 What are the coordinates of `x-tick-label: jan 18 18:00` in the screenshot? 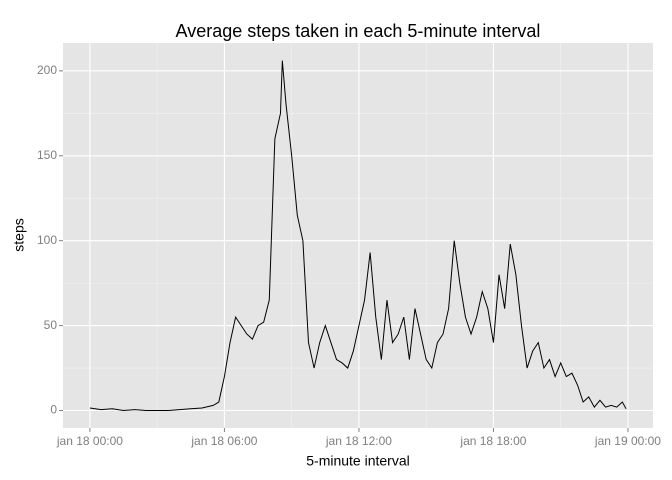 It's located at (492, 441).